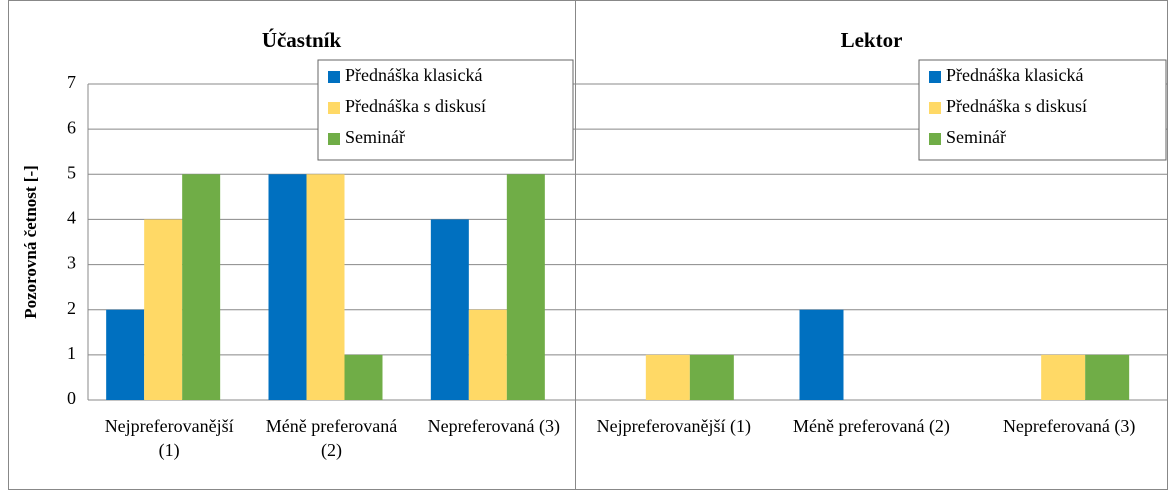 The image size is (1168, 490). What do you see at coordinates (71, 398) in the screenshot?
I see `y-tick-label: 0` at bounding box center [71, 398].